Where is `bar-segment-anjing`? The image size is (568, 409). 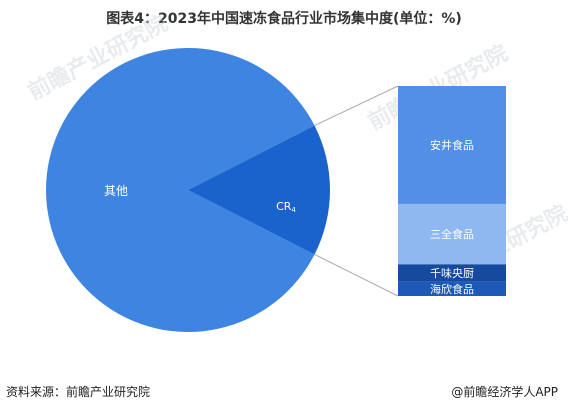
bar-segment-anjing is located at coordinates (452, 145).